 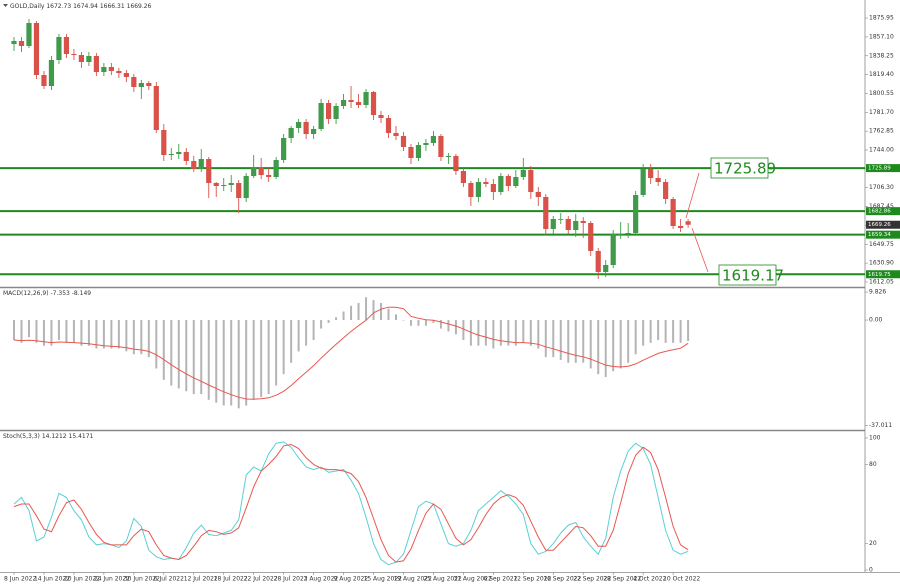 What do you see at coordinates (700, 250) in the screenshot?
I see `trend-line` at bounding box center [700, 250].